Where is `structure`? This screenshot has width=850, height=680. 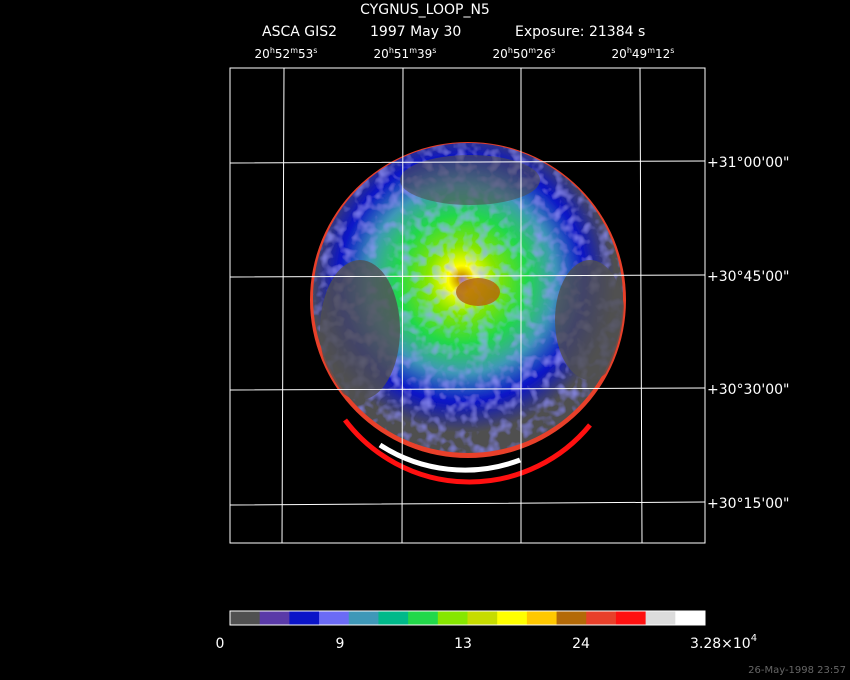
structure is located at coordinates (472, 277).